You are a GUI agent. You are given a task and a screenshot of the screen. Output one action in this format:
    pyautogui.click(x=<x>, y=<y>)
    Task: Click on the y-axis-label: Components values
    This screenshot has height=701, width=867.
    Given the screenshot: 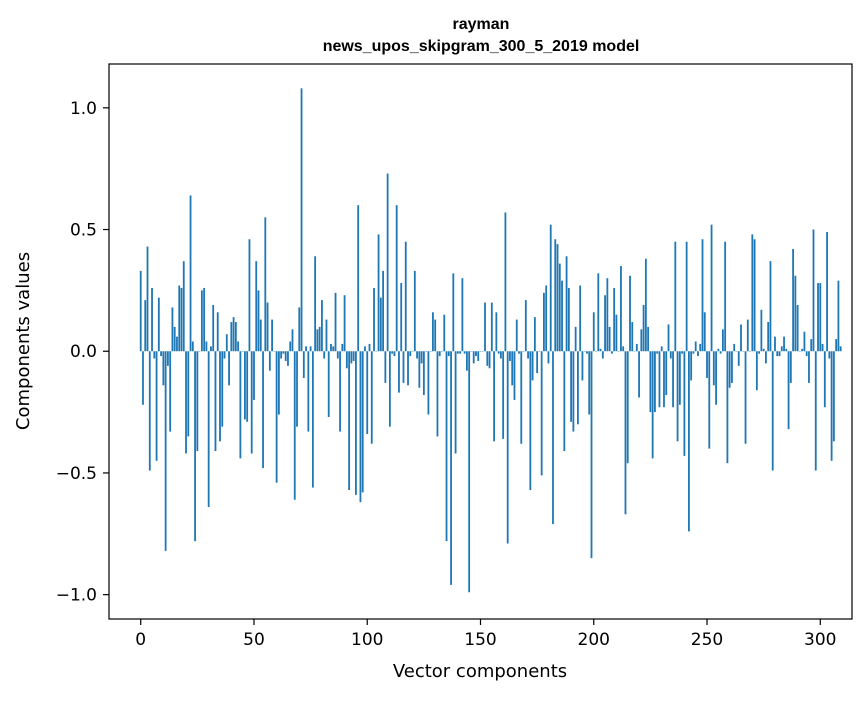 What is the action you would take?
    pyautogui.click(x=23, y=341)
    